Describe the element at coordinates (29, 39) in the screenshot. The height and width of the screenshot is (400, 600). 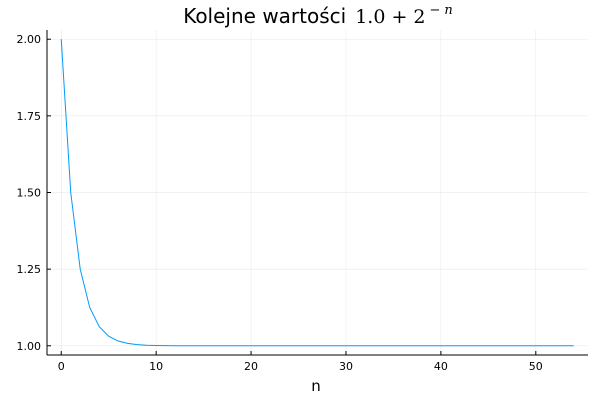
I see `y-tick-label: 2.00` at that location.